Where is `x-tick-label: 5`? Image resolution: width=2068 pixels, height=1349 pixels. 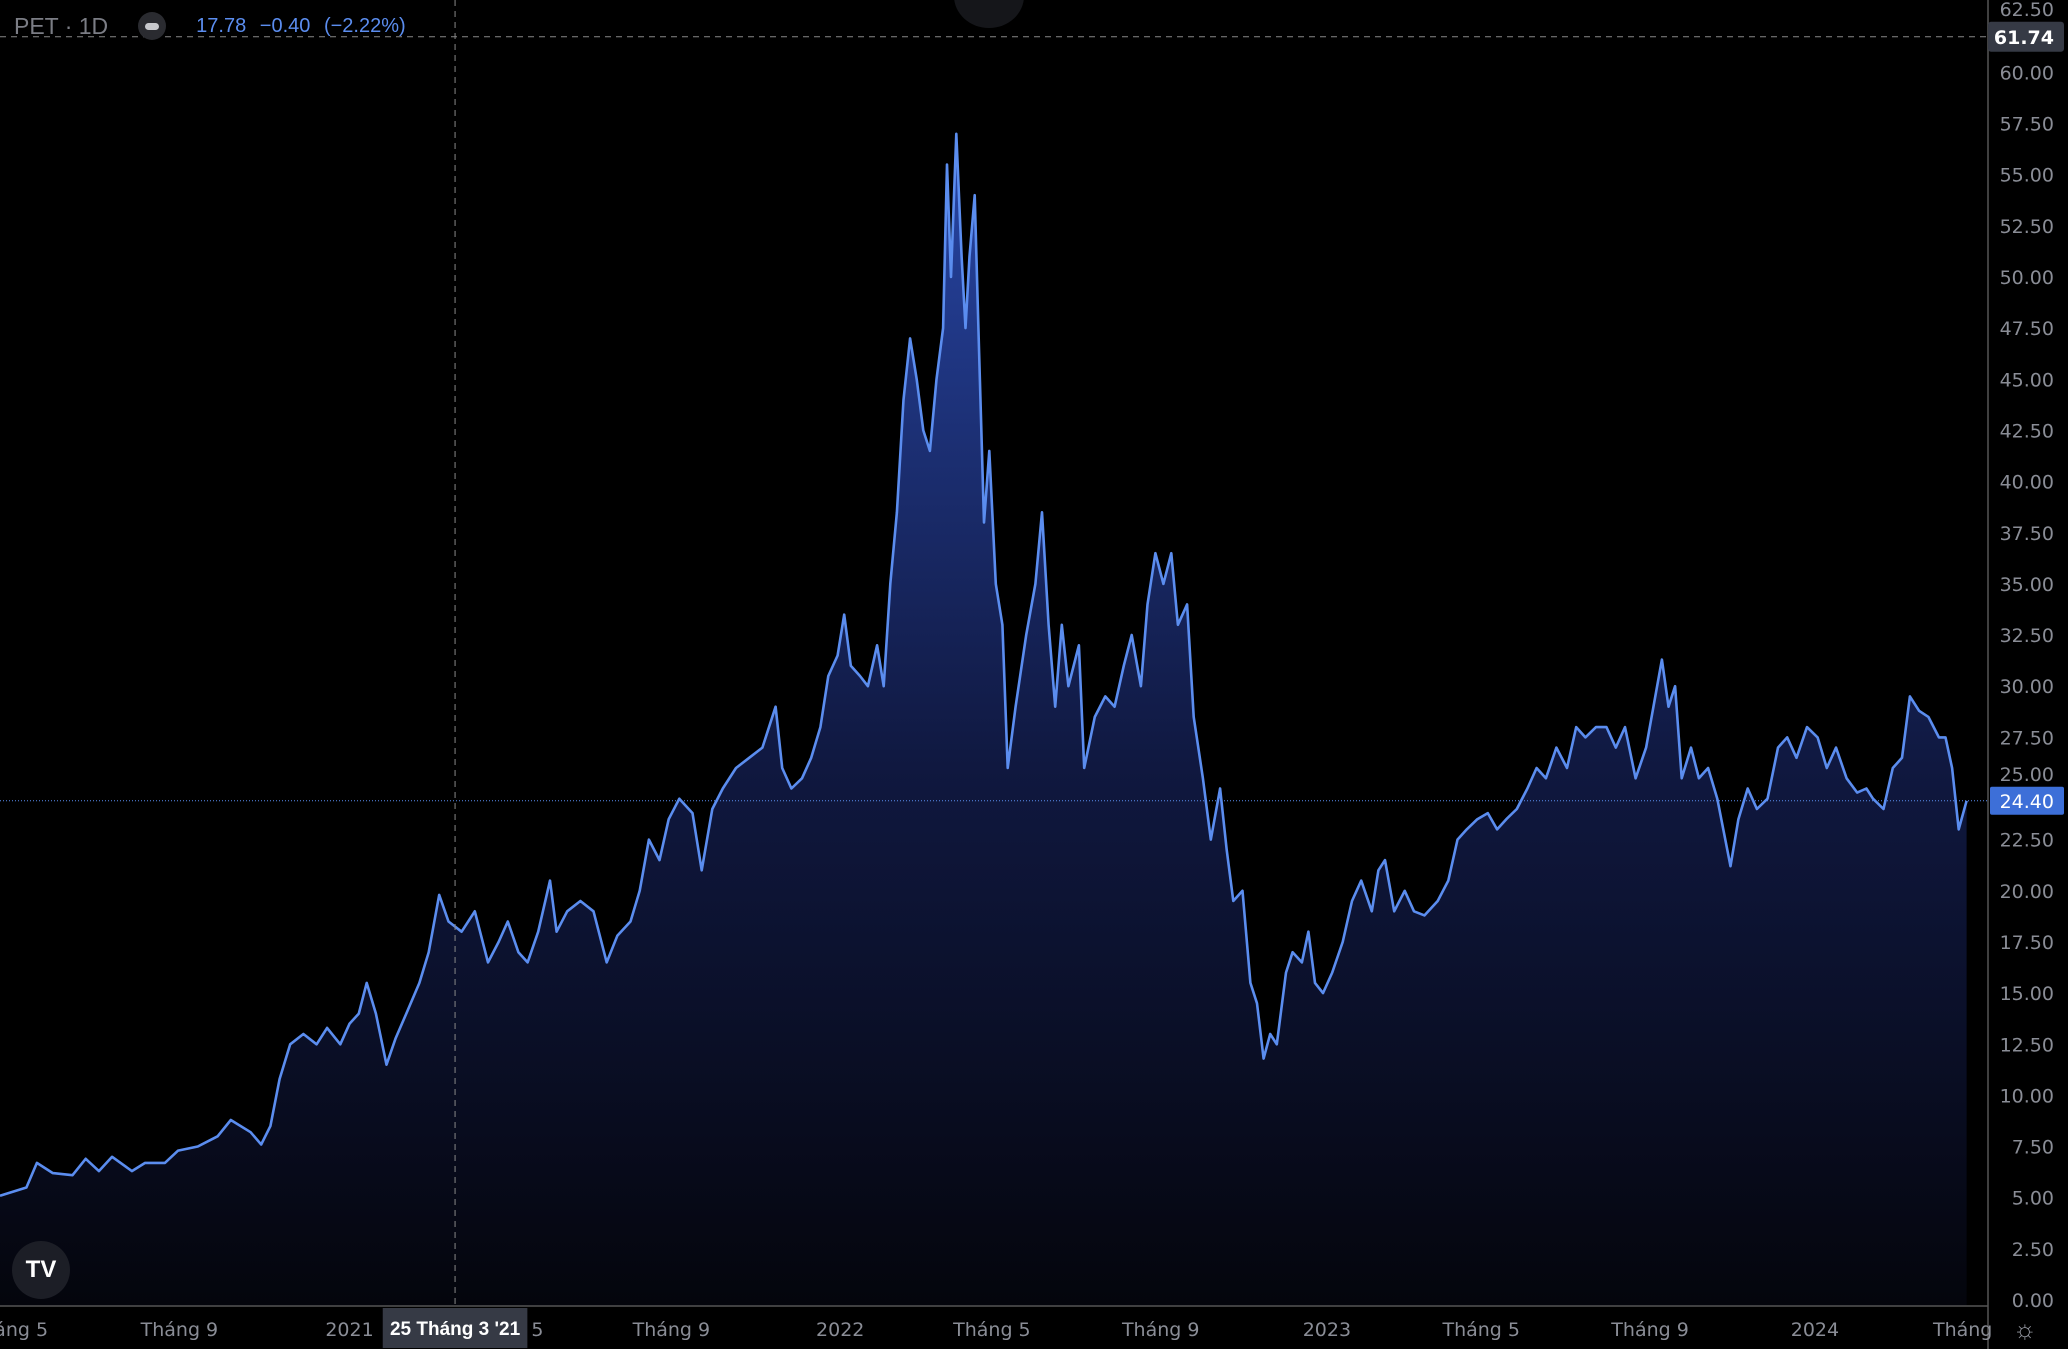 x-tick-label: 5 is located at coordinates (537, 1330).